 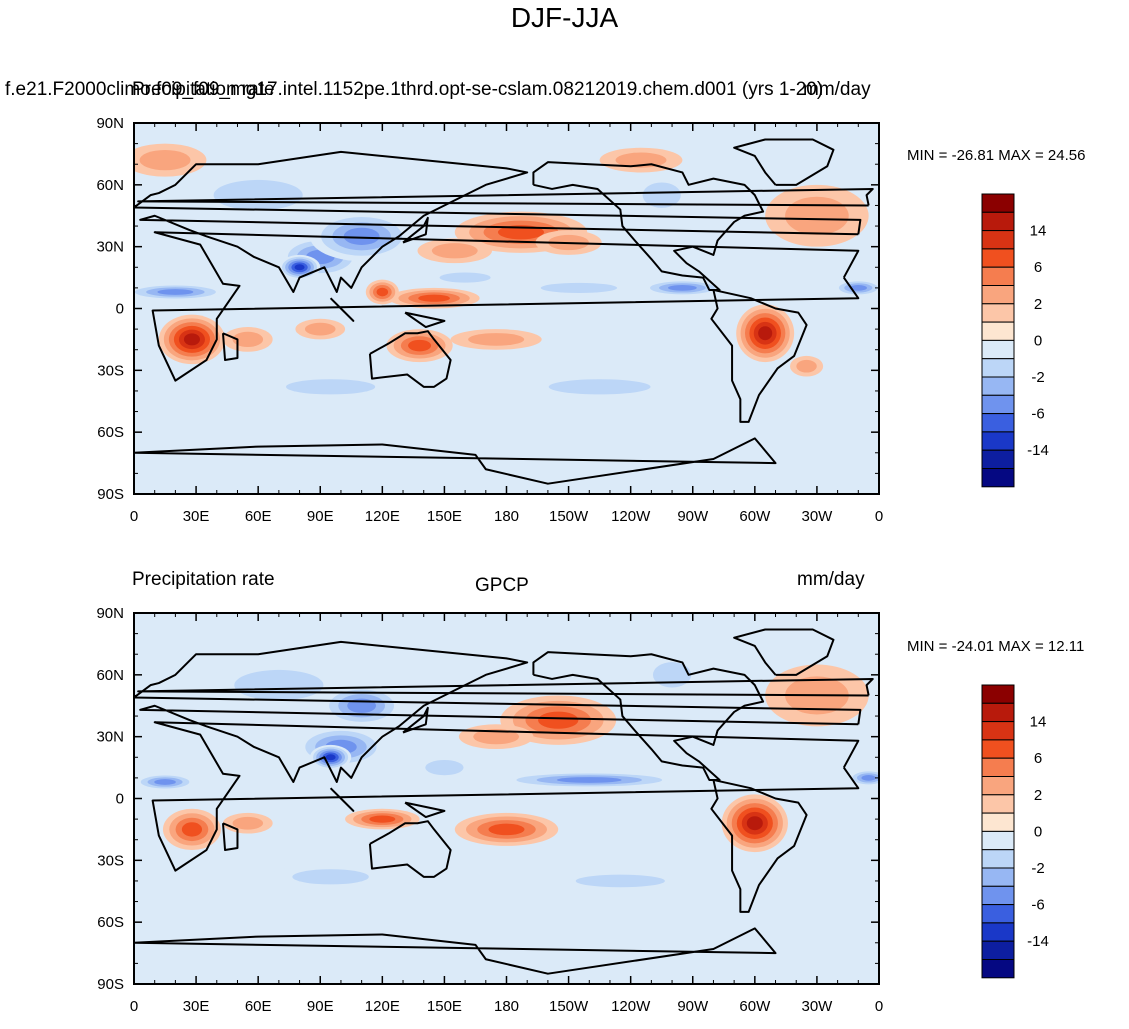 What do you see at coordinates (196, 1006) in the screenshot?
I see `x-tick-label: 30E` at bounding box center [196, 1006].